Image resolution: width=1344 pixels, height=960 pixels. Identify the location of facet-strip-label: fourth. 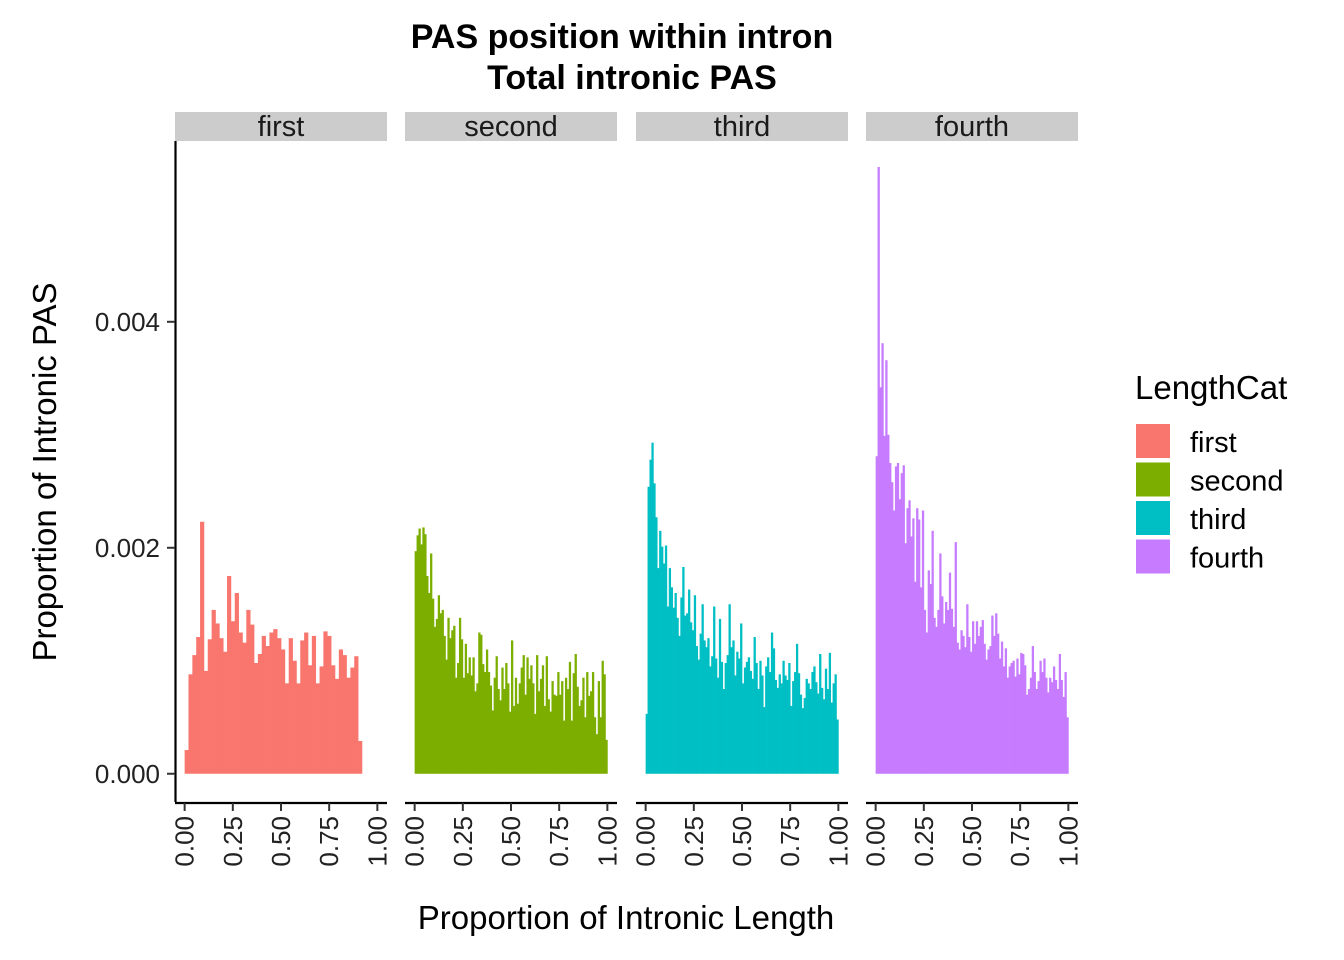
(972, 127).